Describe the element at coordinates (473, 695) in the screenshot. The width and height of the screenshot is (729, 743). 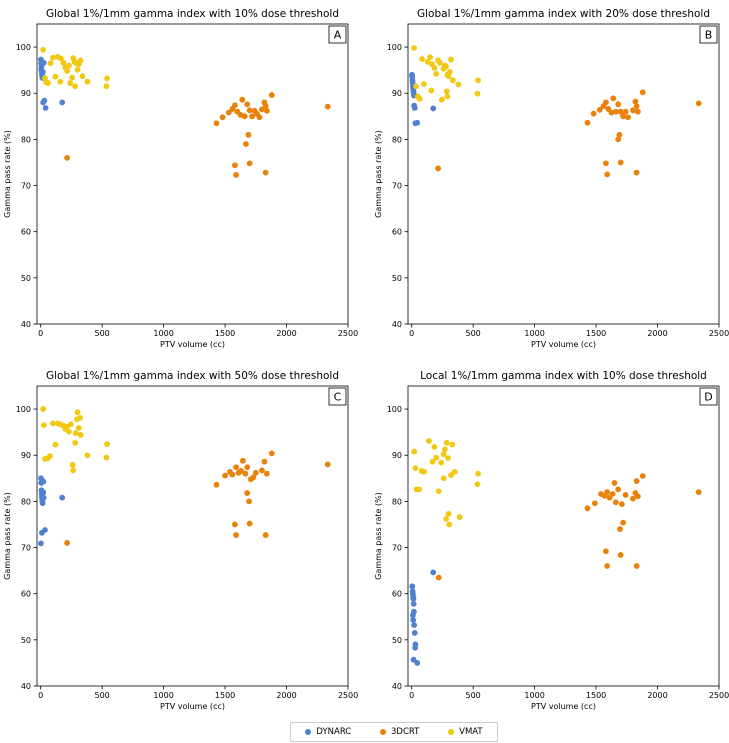
I see `x-tick-label: 500` at that location.